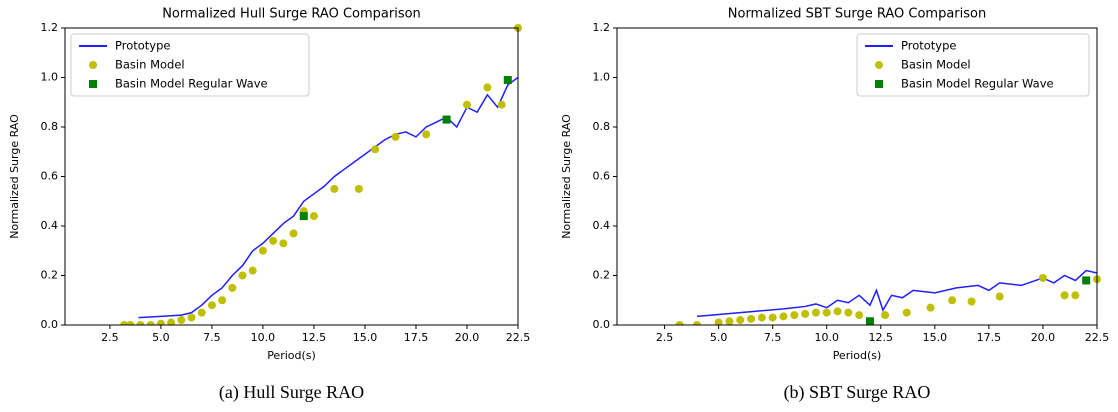 The height and width of the screenshot is (412, 1118). What do you see at coordinates (602, 176) in the screenshot?
I see `y-tick-label: 0.6` at bounding box center [602, 176].